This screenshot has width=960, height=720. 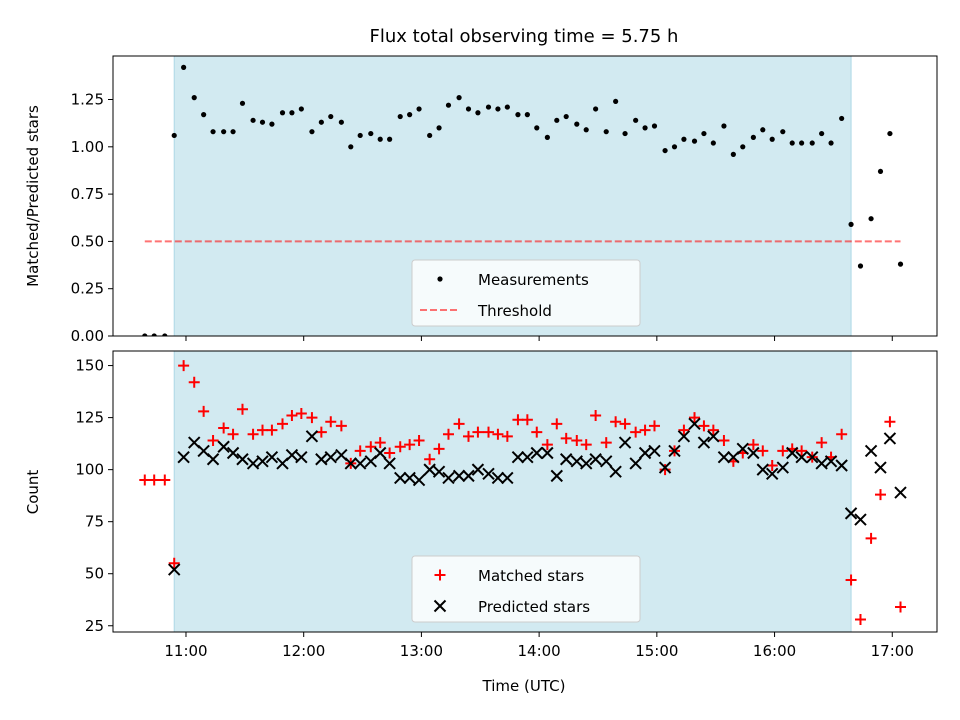 What do you see at coordinates (87, 147) in the screenshot?
I see `top-y-tick-label: 1.00` at bounding box center [87, 147].